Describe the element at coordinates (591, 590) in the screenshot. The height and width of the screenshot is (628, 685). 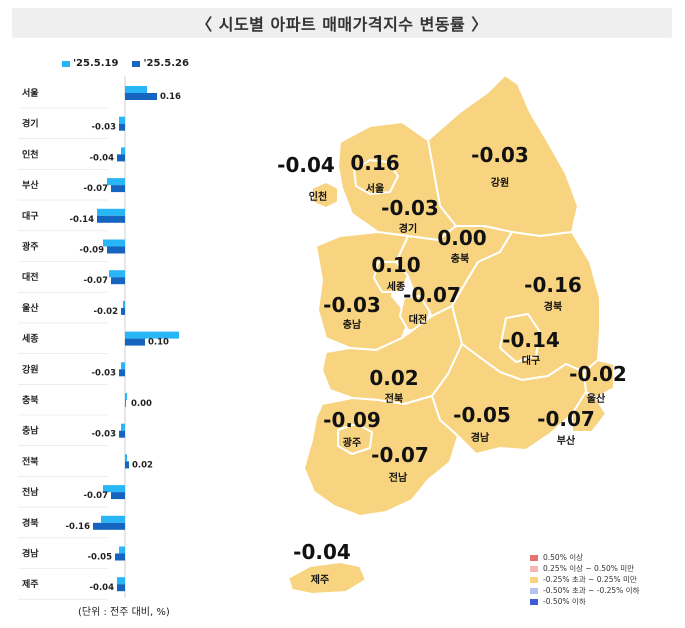
I see `map-legend-label: -0.50% 초과 ~ -0.25% 이하` at that location.